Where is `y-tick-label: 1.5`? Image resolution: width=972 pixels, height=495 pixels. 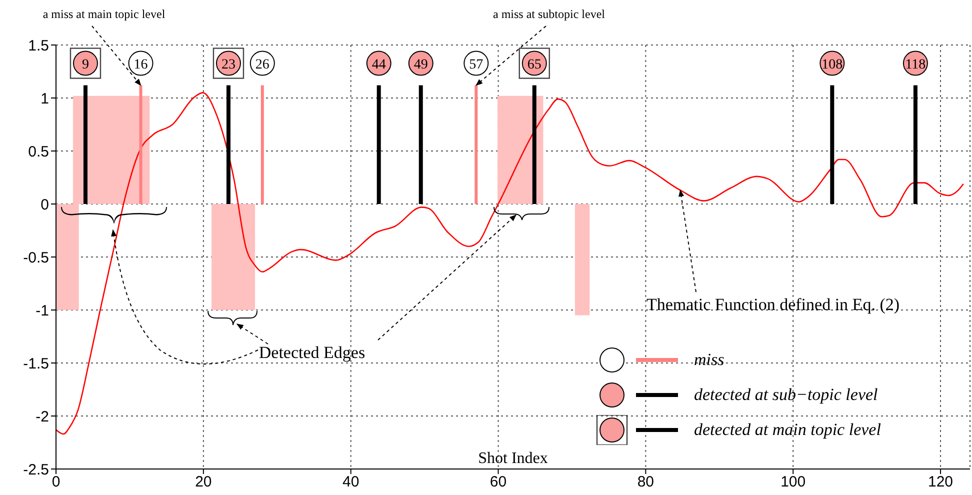 y-tick-label: 1.5 is located at coordinates (38, 45).